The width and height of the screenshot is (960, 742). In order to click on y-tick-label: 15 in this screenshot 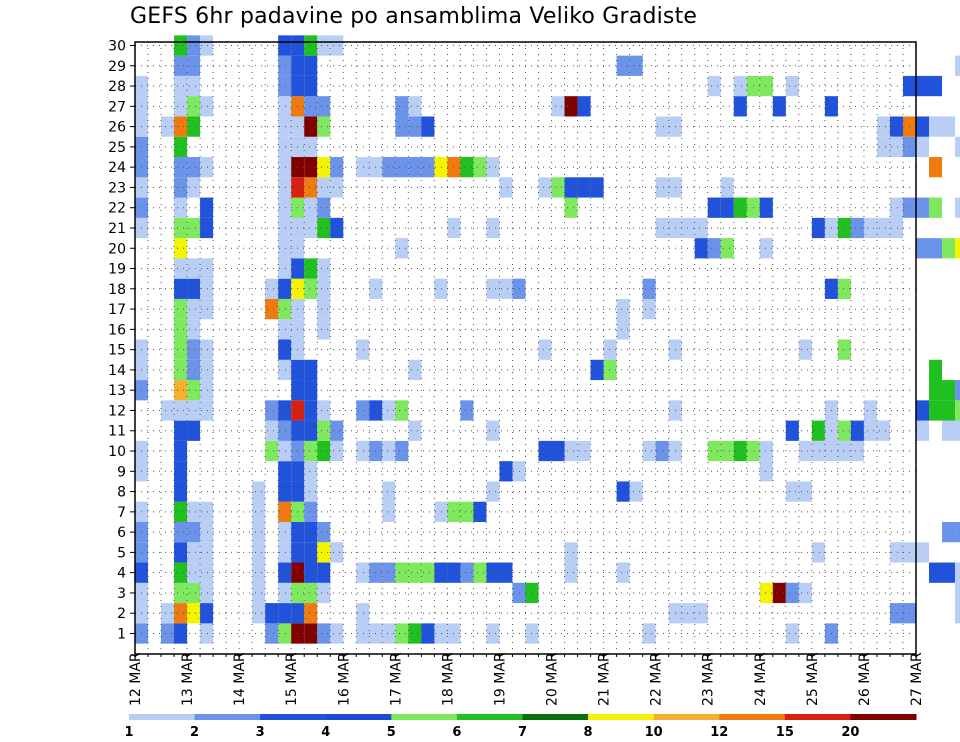, I will do `click(117, 351)`.